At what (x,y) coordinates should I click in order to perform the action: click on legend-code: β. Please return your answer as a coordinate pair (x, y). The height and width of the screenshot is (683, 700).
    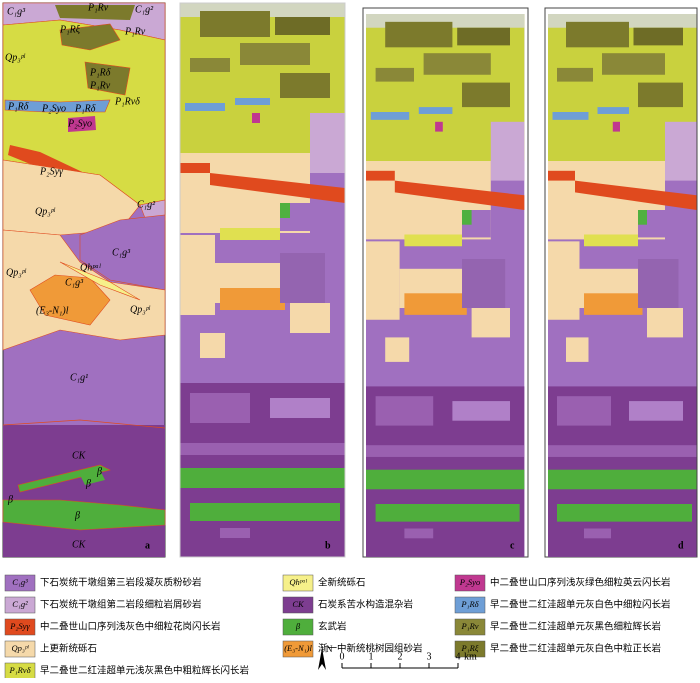
    Looking at the image, I should click on (298, 626).